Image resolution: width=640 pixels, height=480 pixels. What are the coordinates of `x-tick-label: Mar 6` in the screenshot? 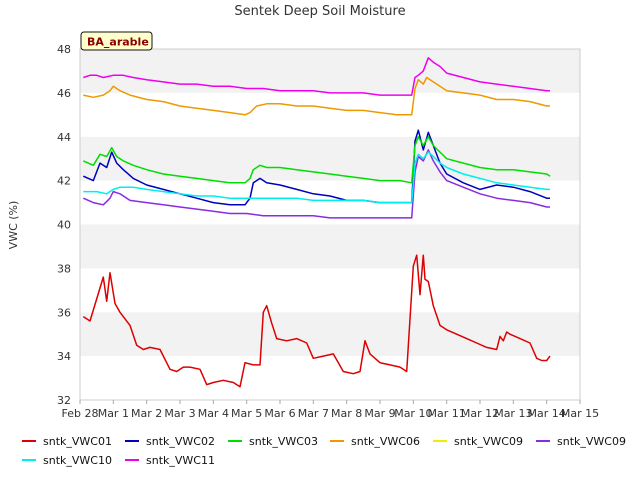 It's located at (279, 413).